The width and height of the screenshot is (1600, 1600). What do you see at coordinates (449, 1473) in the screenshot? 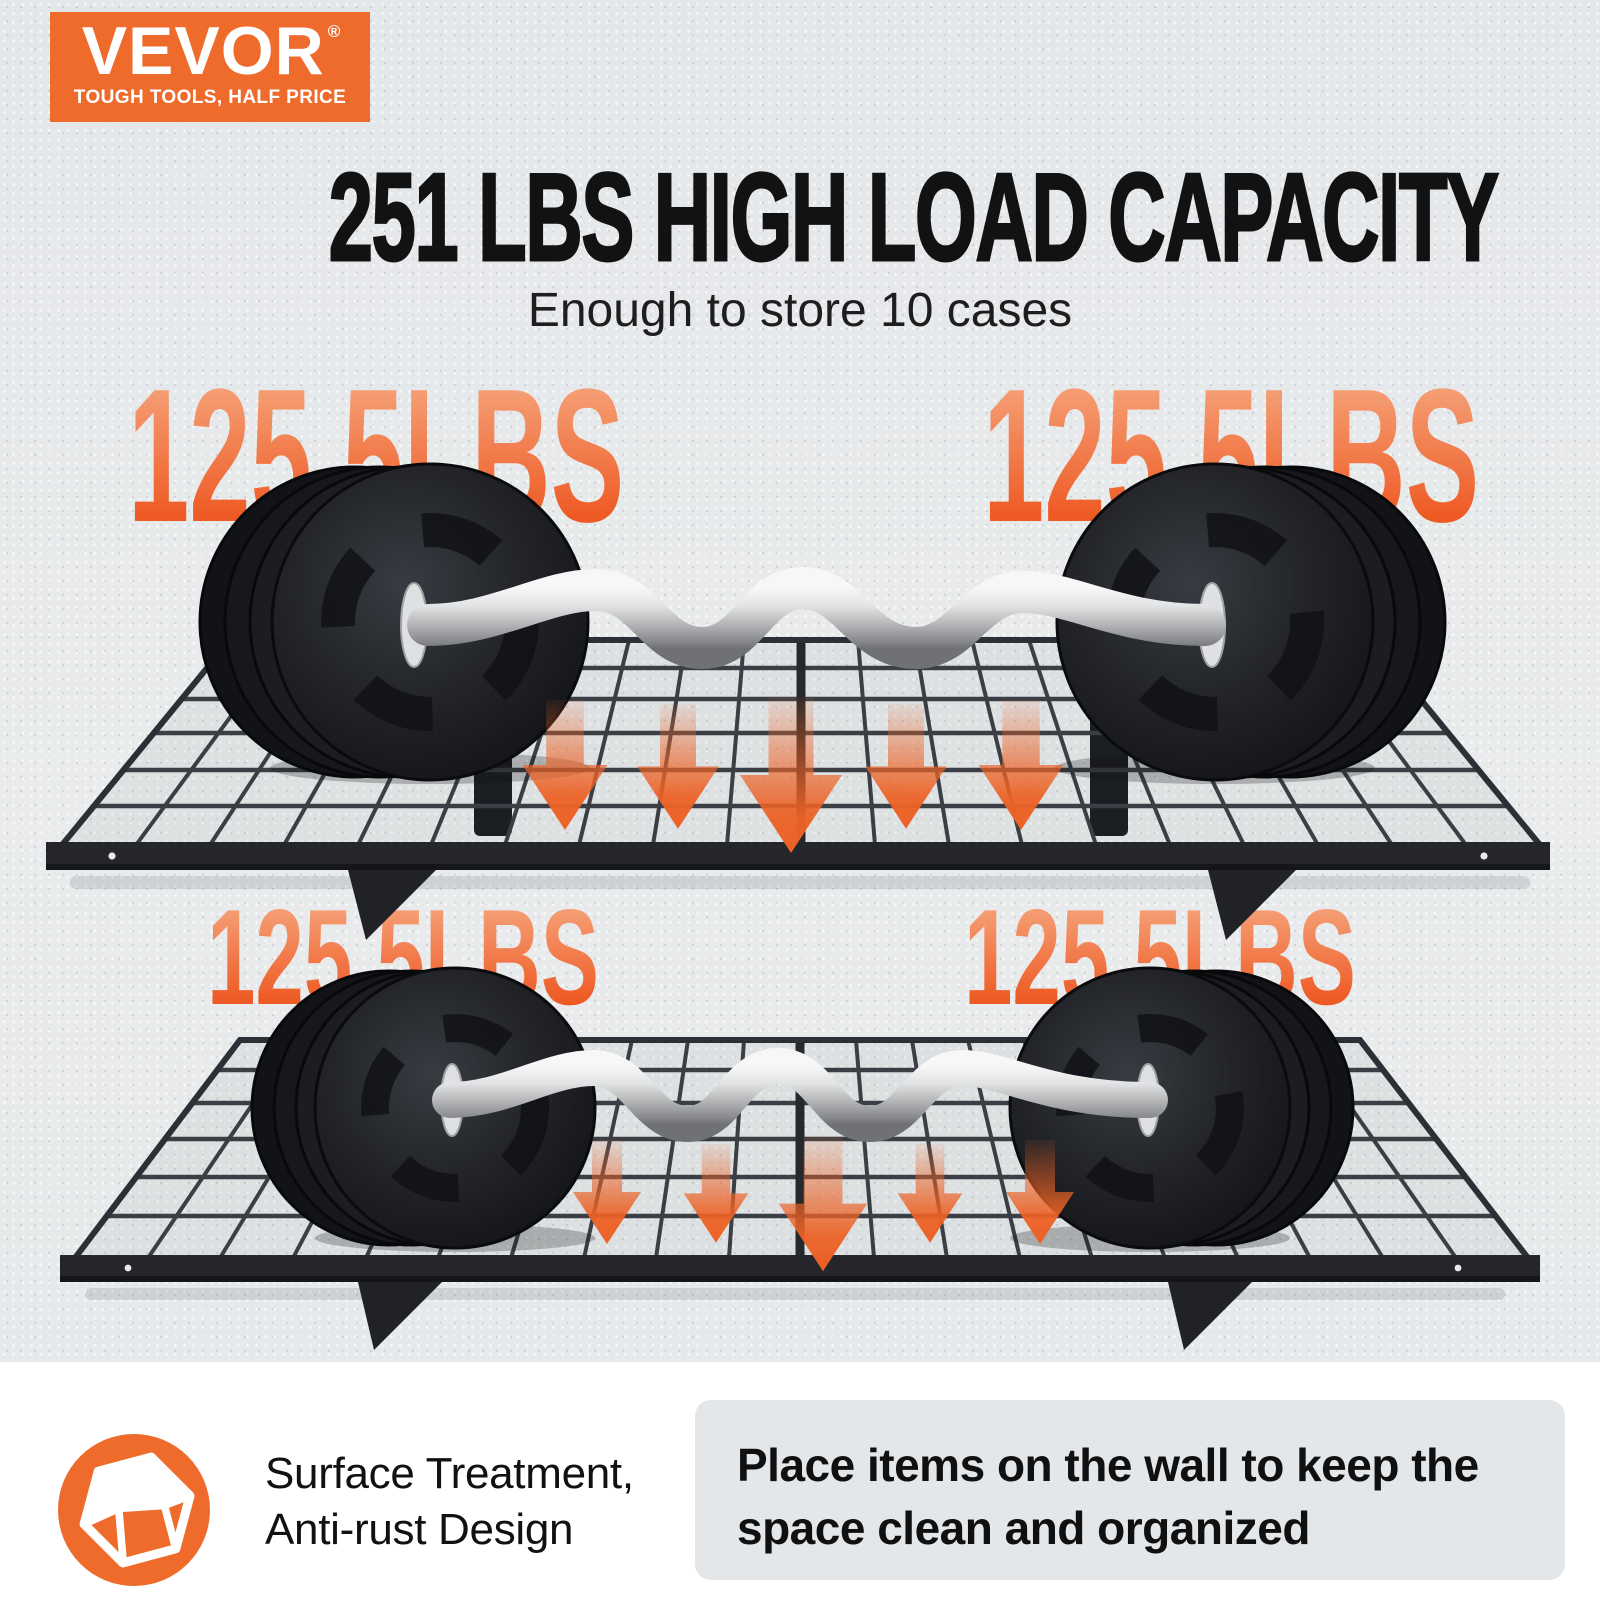
I see `feature-line-1: Surface Treatment,` at bounding box center [449, 1473].